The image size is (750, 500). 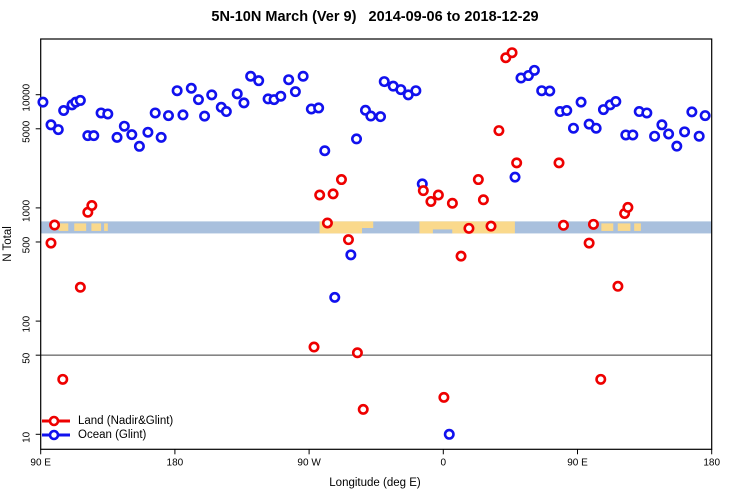 What do you see at coordinates (27, 131) in the screenshot?
I see `y-tick-label: 5000` at bounding box center [27, 131].